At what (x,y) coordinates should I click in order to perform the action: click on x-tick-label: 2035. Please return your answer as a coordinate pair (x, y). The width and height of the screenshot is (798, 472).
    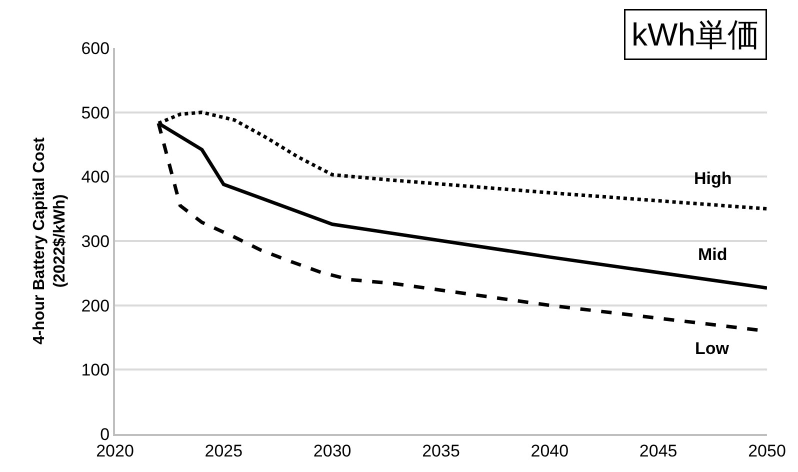
    Looking at the image, I should click on (441, 450).